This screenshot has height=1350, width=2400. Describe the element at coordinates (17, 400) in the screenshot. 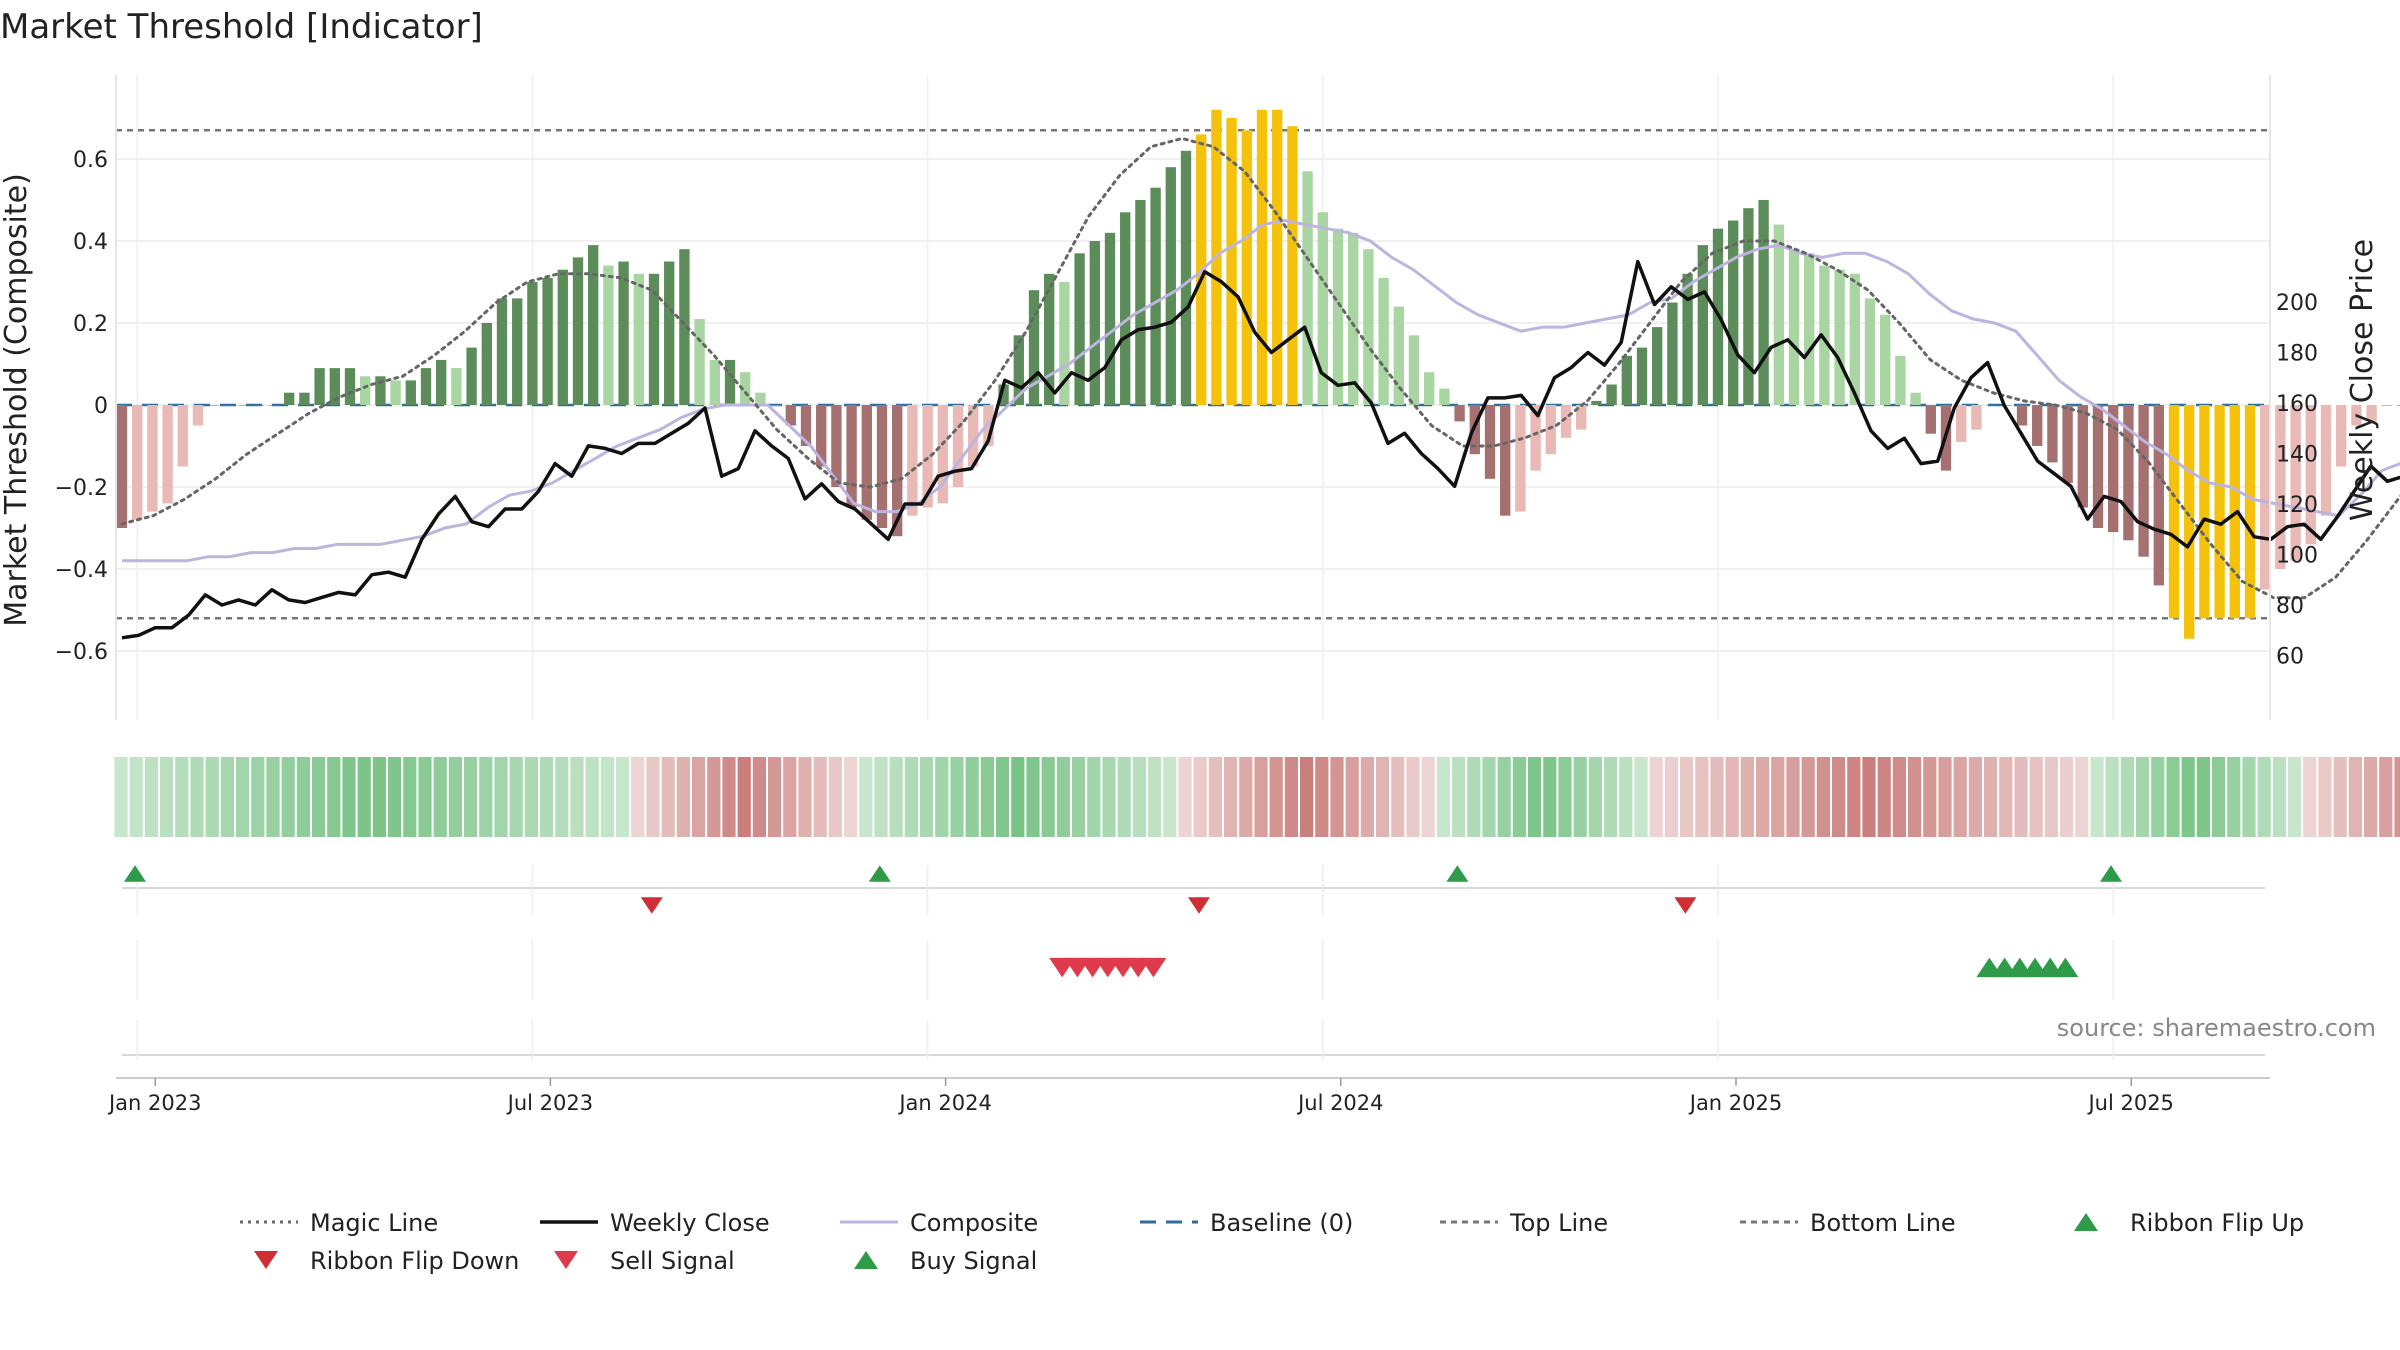

I see `y-axis-label-left: Market Threshold (Composite)` at that location.